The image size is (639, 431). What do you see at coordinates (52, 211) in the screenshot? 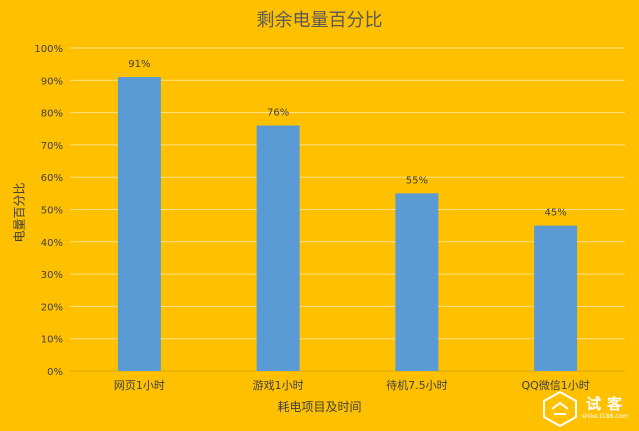
I see `y-tick-label: 50%` at bounding box center [52, 211].